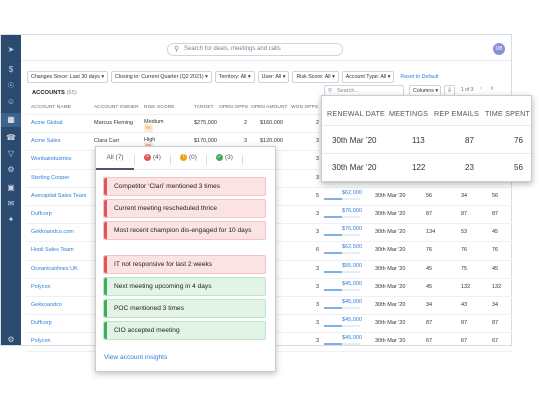  I want to click on table-row: Wonkaindustries 3, so click(269, 159).